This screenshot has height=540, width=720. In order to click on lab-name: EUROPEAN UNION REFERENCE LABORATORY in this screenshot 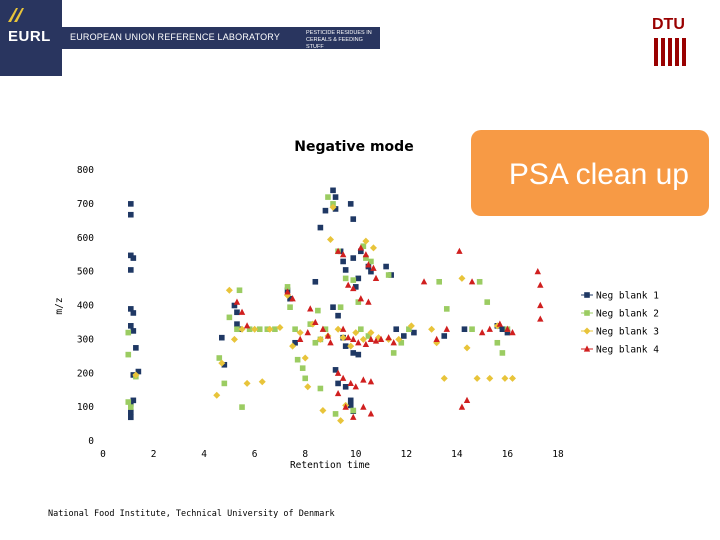, I will do `click(175, 37)`.